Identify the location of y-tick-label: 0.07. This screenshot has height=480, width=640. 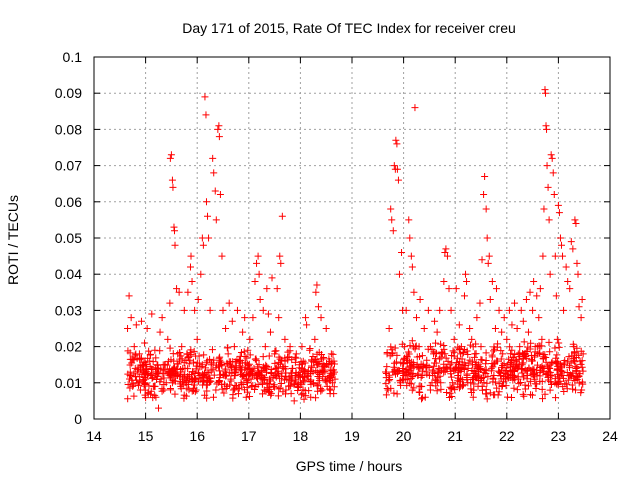
(68, 166).